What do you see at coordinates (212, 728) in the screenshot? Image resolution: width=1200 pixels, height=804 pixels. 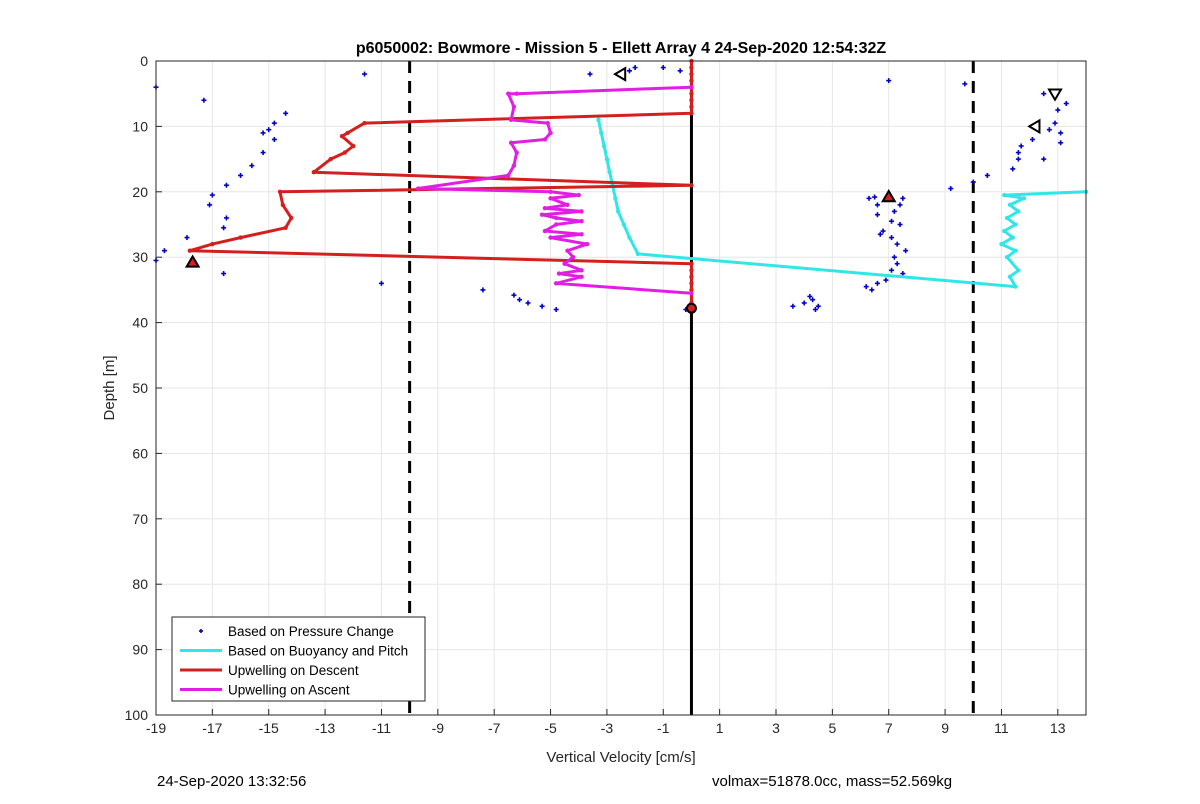 I see `x-tick-label: -17` at bounding box center [212, 728].